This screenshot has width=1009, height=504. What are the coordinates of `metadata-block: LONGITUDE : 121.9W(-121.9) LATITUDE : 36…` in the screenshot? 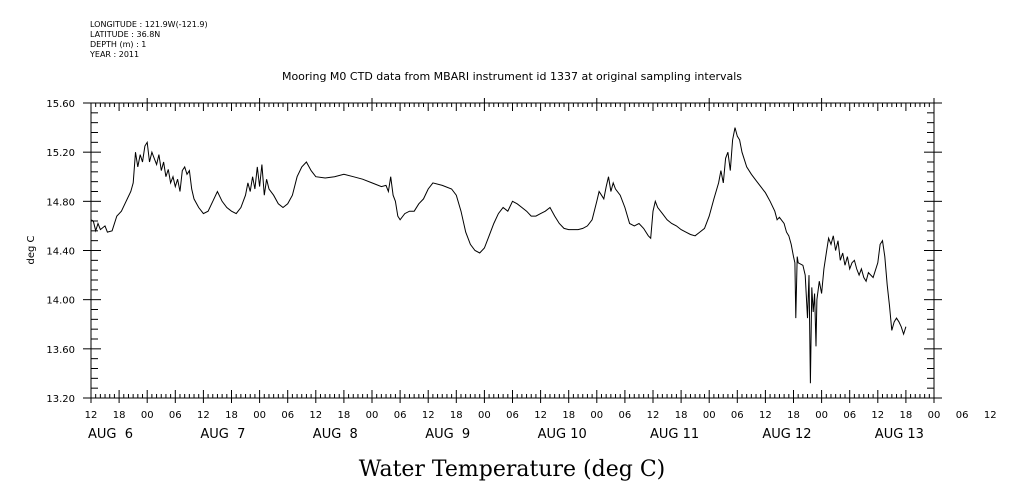 It's located at (149, 40).